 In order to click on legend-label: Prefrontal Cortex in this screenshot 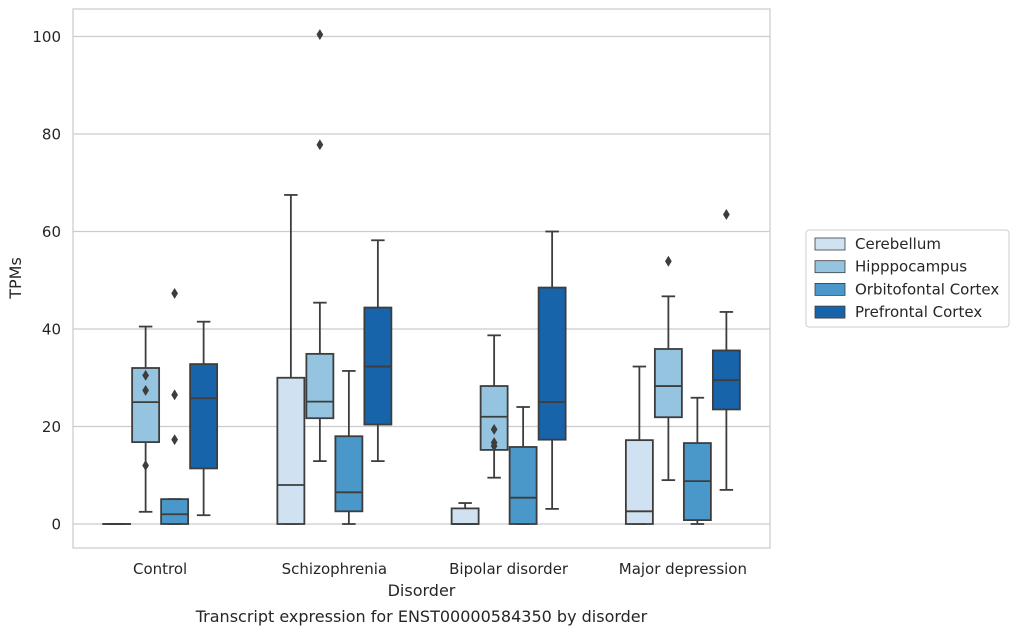, I will do `click(918, 312)`.